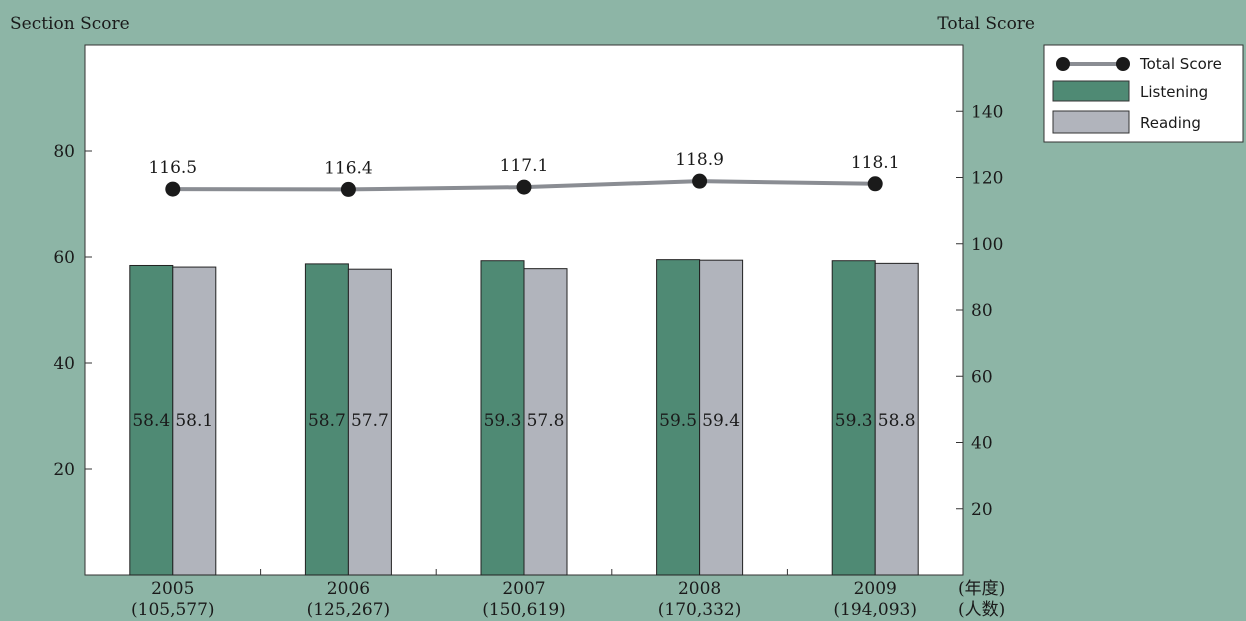 Image resolution: width=1246 pixels, height=621 pixels. What do you see at coordinates (981, 610) in the screenshot?
I see `x-unit-count: (人数)` at bounding box center [981, 610].